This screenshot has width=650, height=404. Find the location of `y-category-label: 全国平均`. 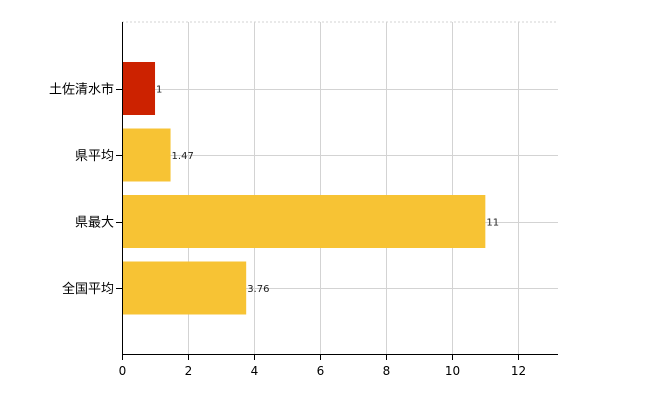

y-category-label: 全国平均 is located at coordinates (88, 289).